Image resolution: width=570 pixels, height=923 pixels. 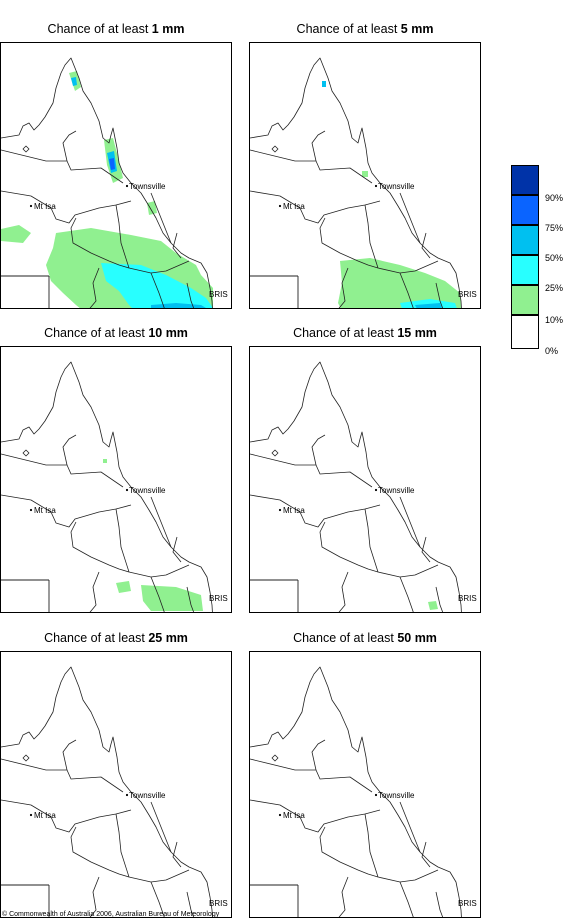 What do you see at coordinates (116, 333) in the screenshot?
I see `panel-title: Chance of at least 10 mm` at bounding box center [116, 333].